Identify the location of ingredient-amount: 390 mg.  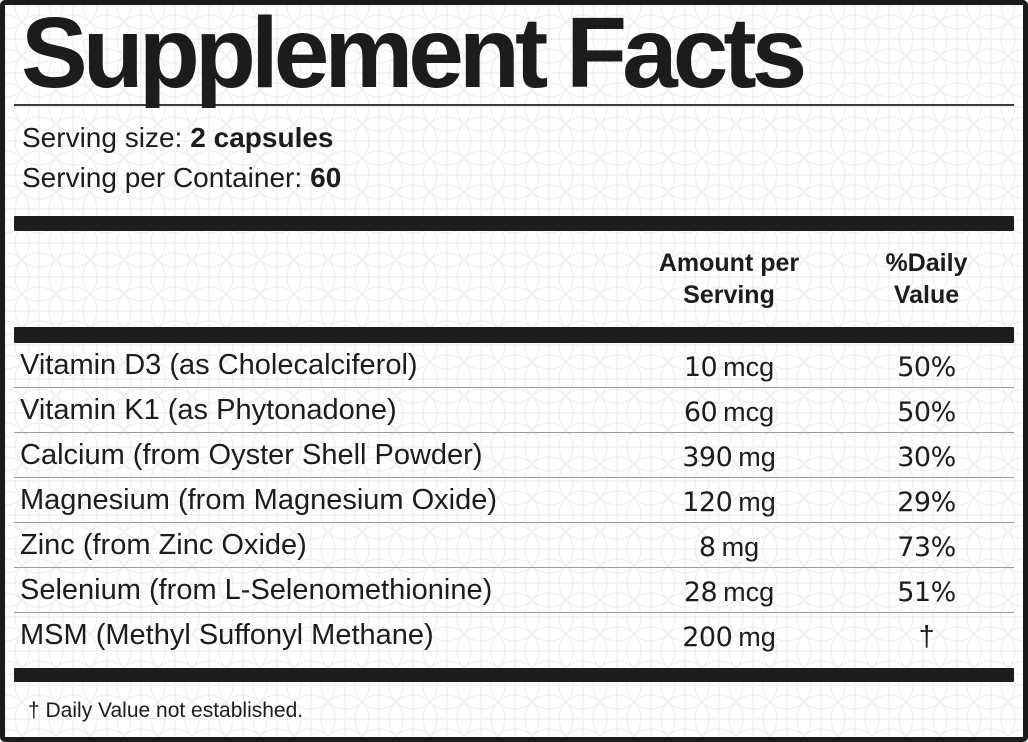
(729, 457).